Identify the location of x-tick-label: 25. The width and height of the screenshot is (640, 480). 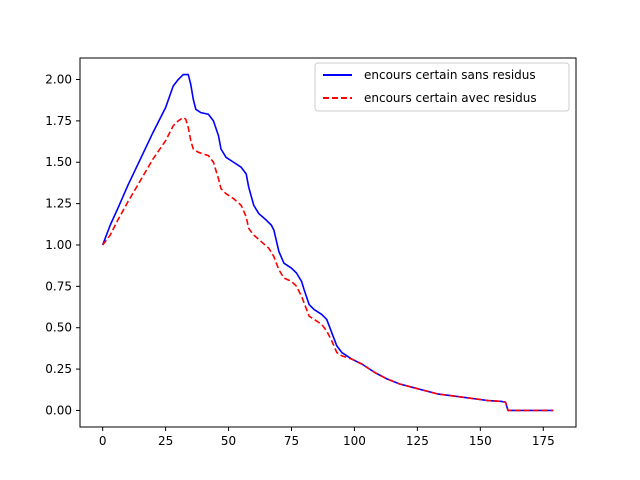
(165, 441).